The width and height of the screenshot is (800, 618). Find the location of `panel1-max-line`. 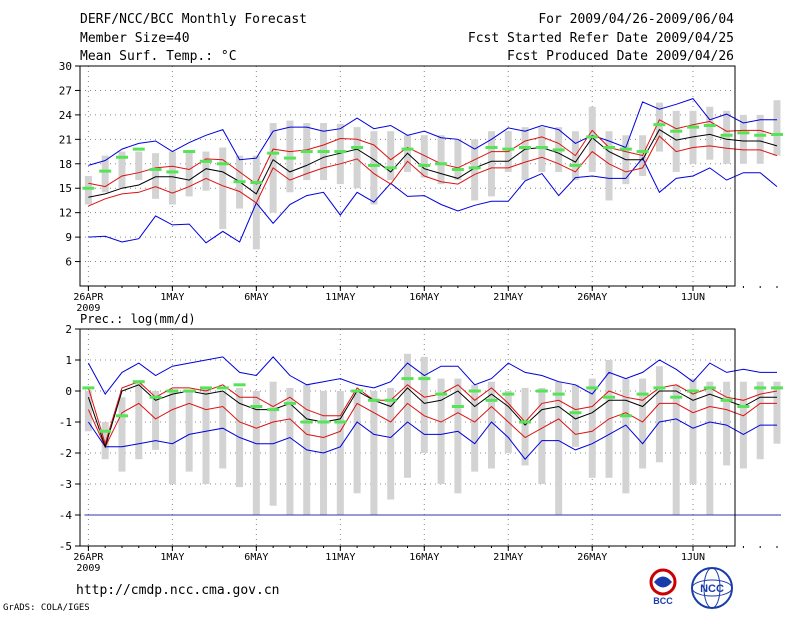

panel1-max-line is located at coordinates (432, 132).